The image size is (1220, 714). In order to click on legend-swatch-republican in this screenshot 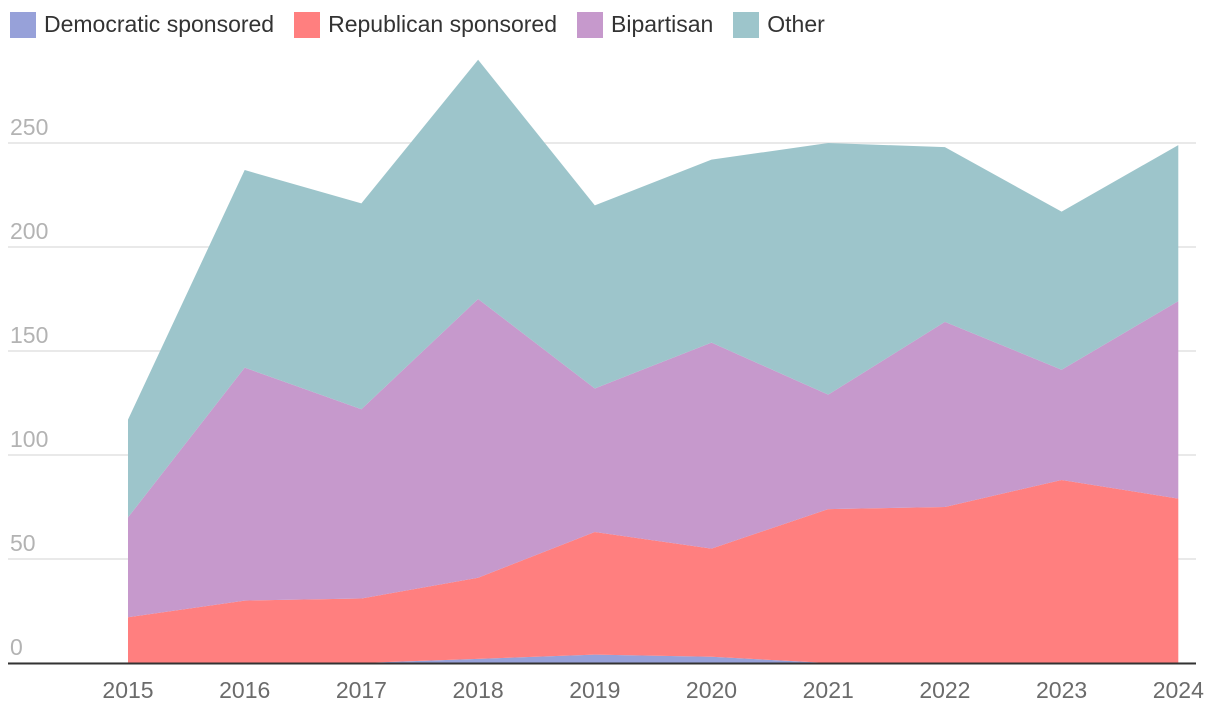, I will do `click(307, 24)`.